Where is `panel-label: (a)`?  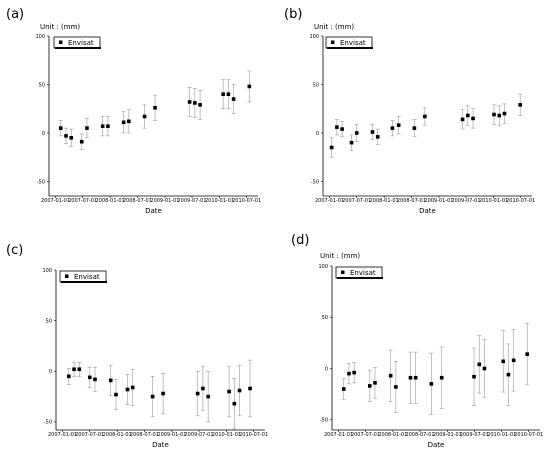
panel-label: (a) is located at coordinates (15, 14).